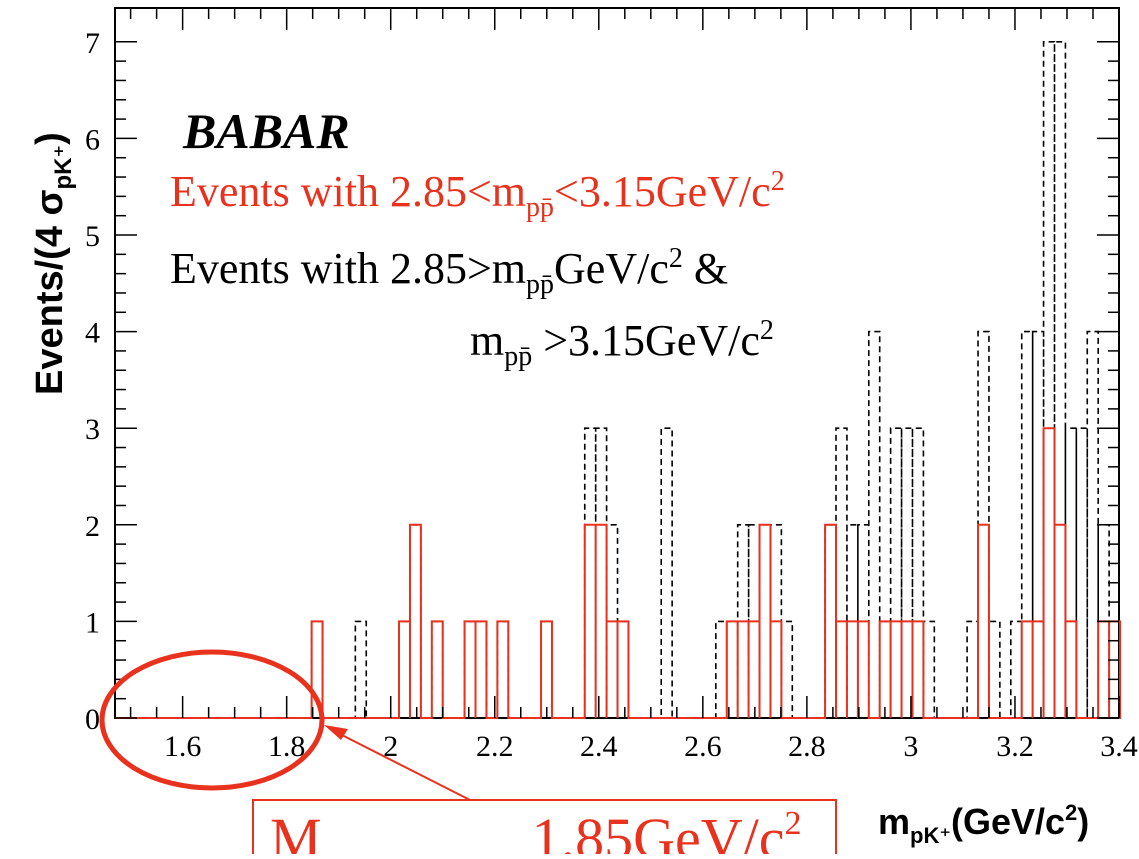 The image size is (1139, 859). I want to click on y-tick-label: 4, so click(92, 333).